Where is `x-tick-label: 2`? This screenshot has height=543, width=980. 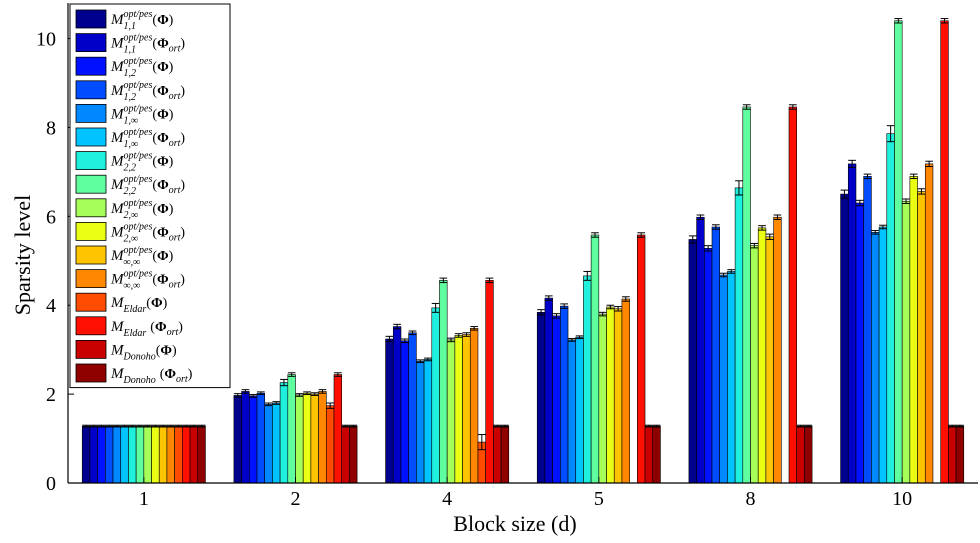
x-tick-label: 2 is located at coordinates (296, 499).